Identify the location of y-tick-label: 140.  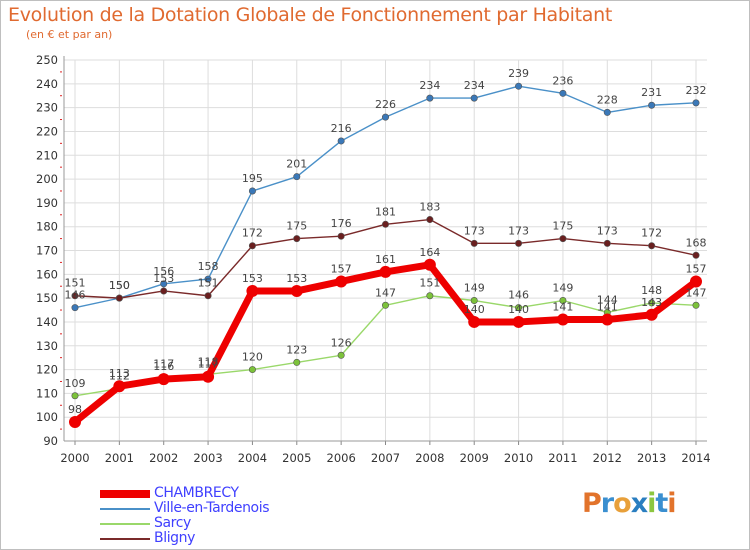
(47, 322).